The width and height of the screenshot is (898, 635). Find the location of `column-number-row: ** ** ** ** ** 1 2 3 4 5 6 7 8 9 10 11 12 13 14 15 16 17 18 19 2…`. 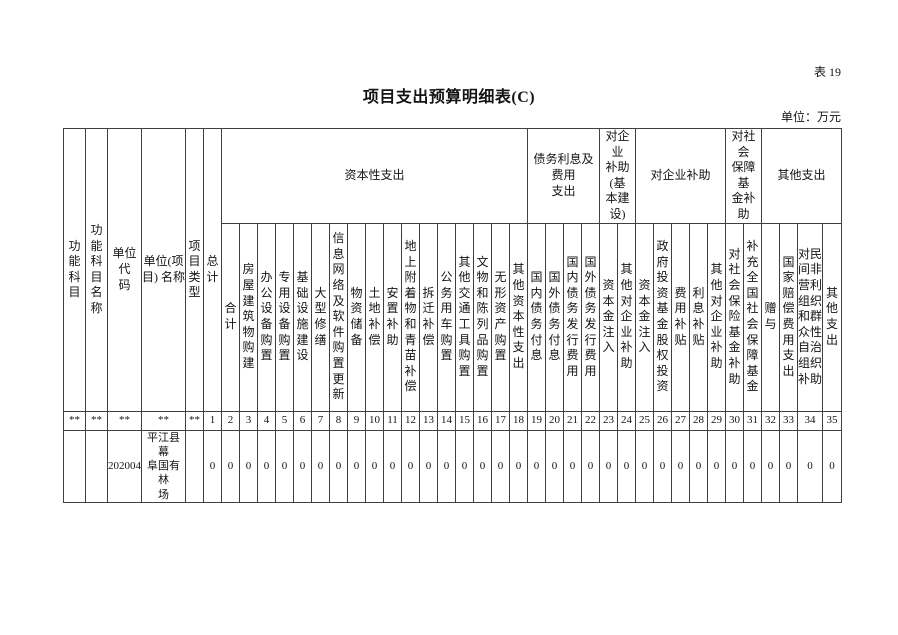

column-number-row: ** ** ** ** ** 1 2 3 4 5 6 7 8 9 10 11 12 13 14 15 16 17 18 19 2… is located at coordinates (452, 420).